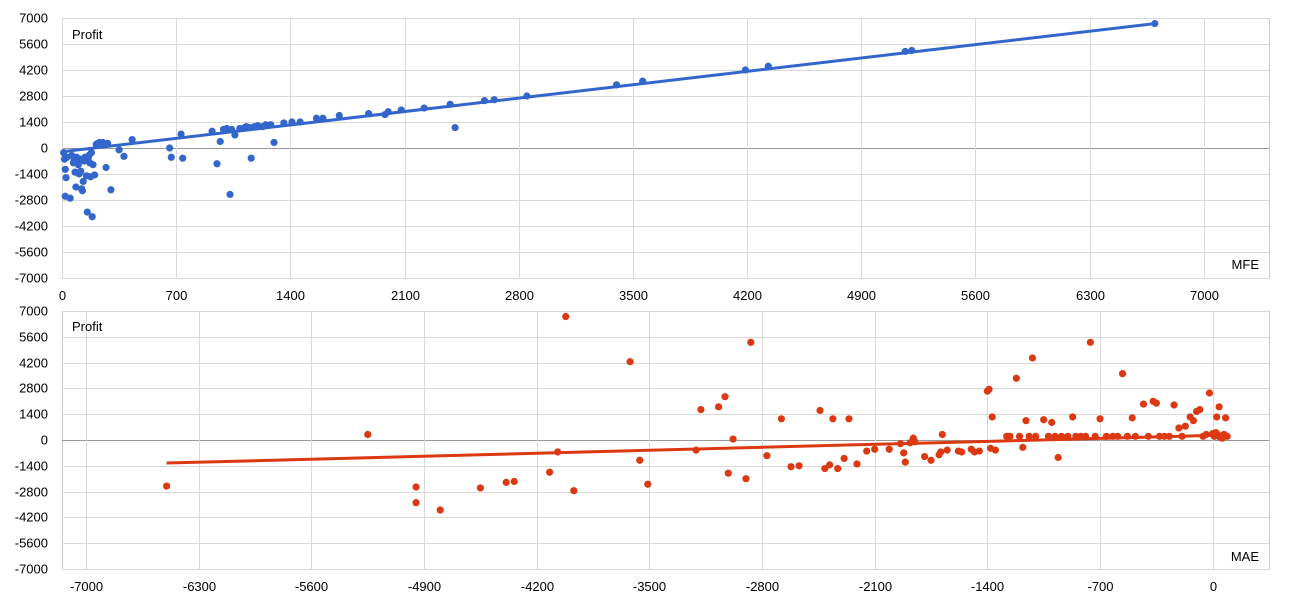 This screenshot has width=1290, height=600. What do you see at coordinates (290, 295) in the screenshot?
I see `mfe-x-tick-label: 1400` at bounding box center [290, 295].